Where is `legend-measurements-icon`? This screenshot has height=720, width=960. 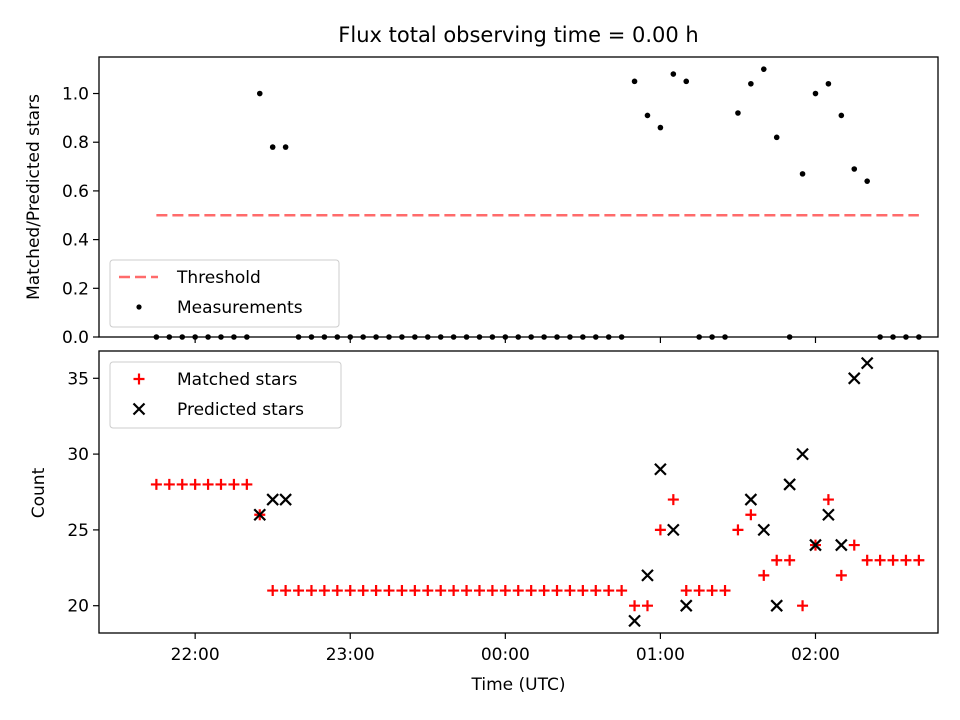 legend-measurements-icon is located at coordinates (139, 307).